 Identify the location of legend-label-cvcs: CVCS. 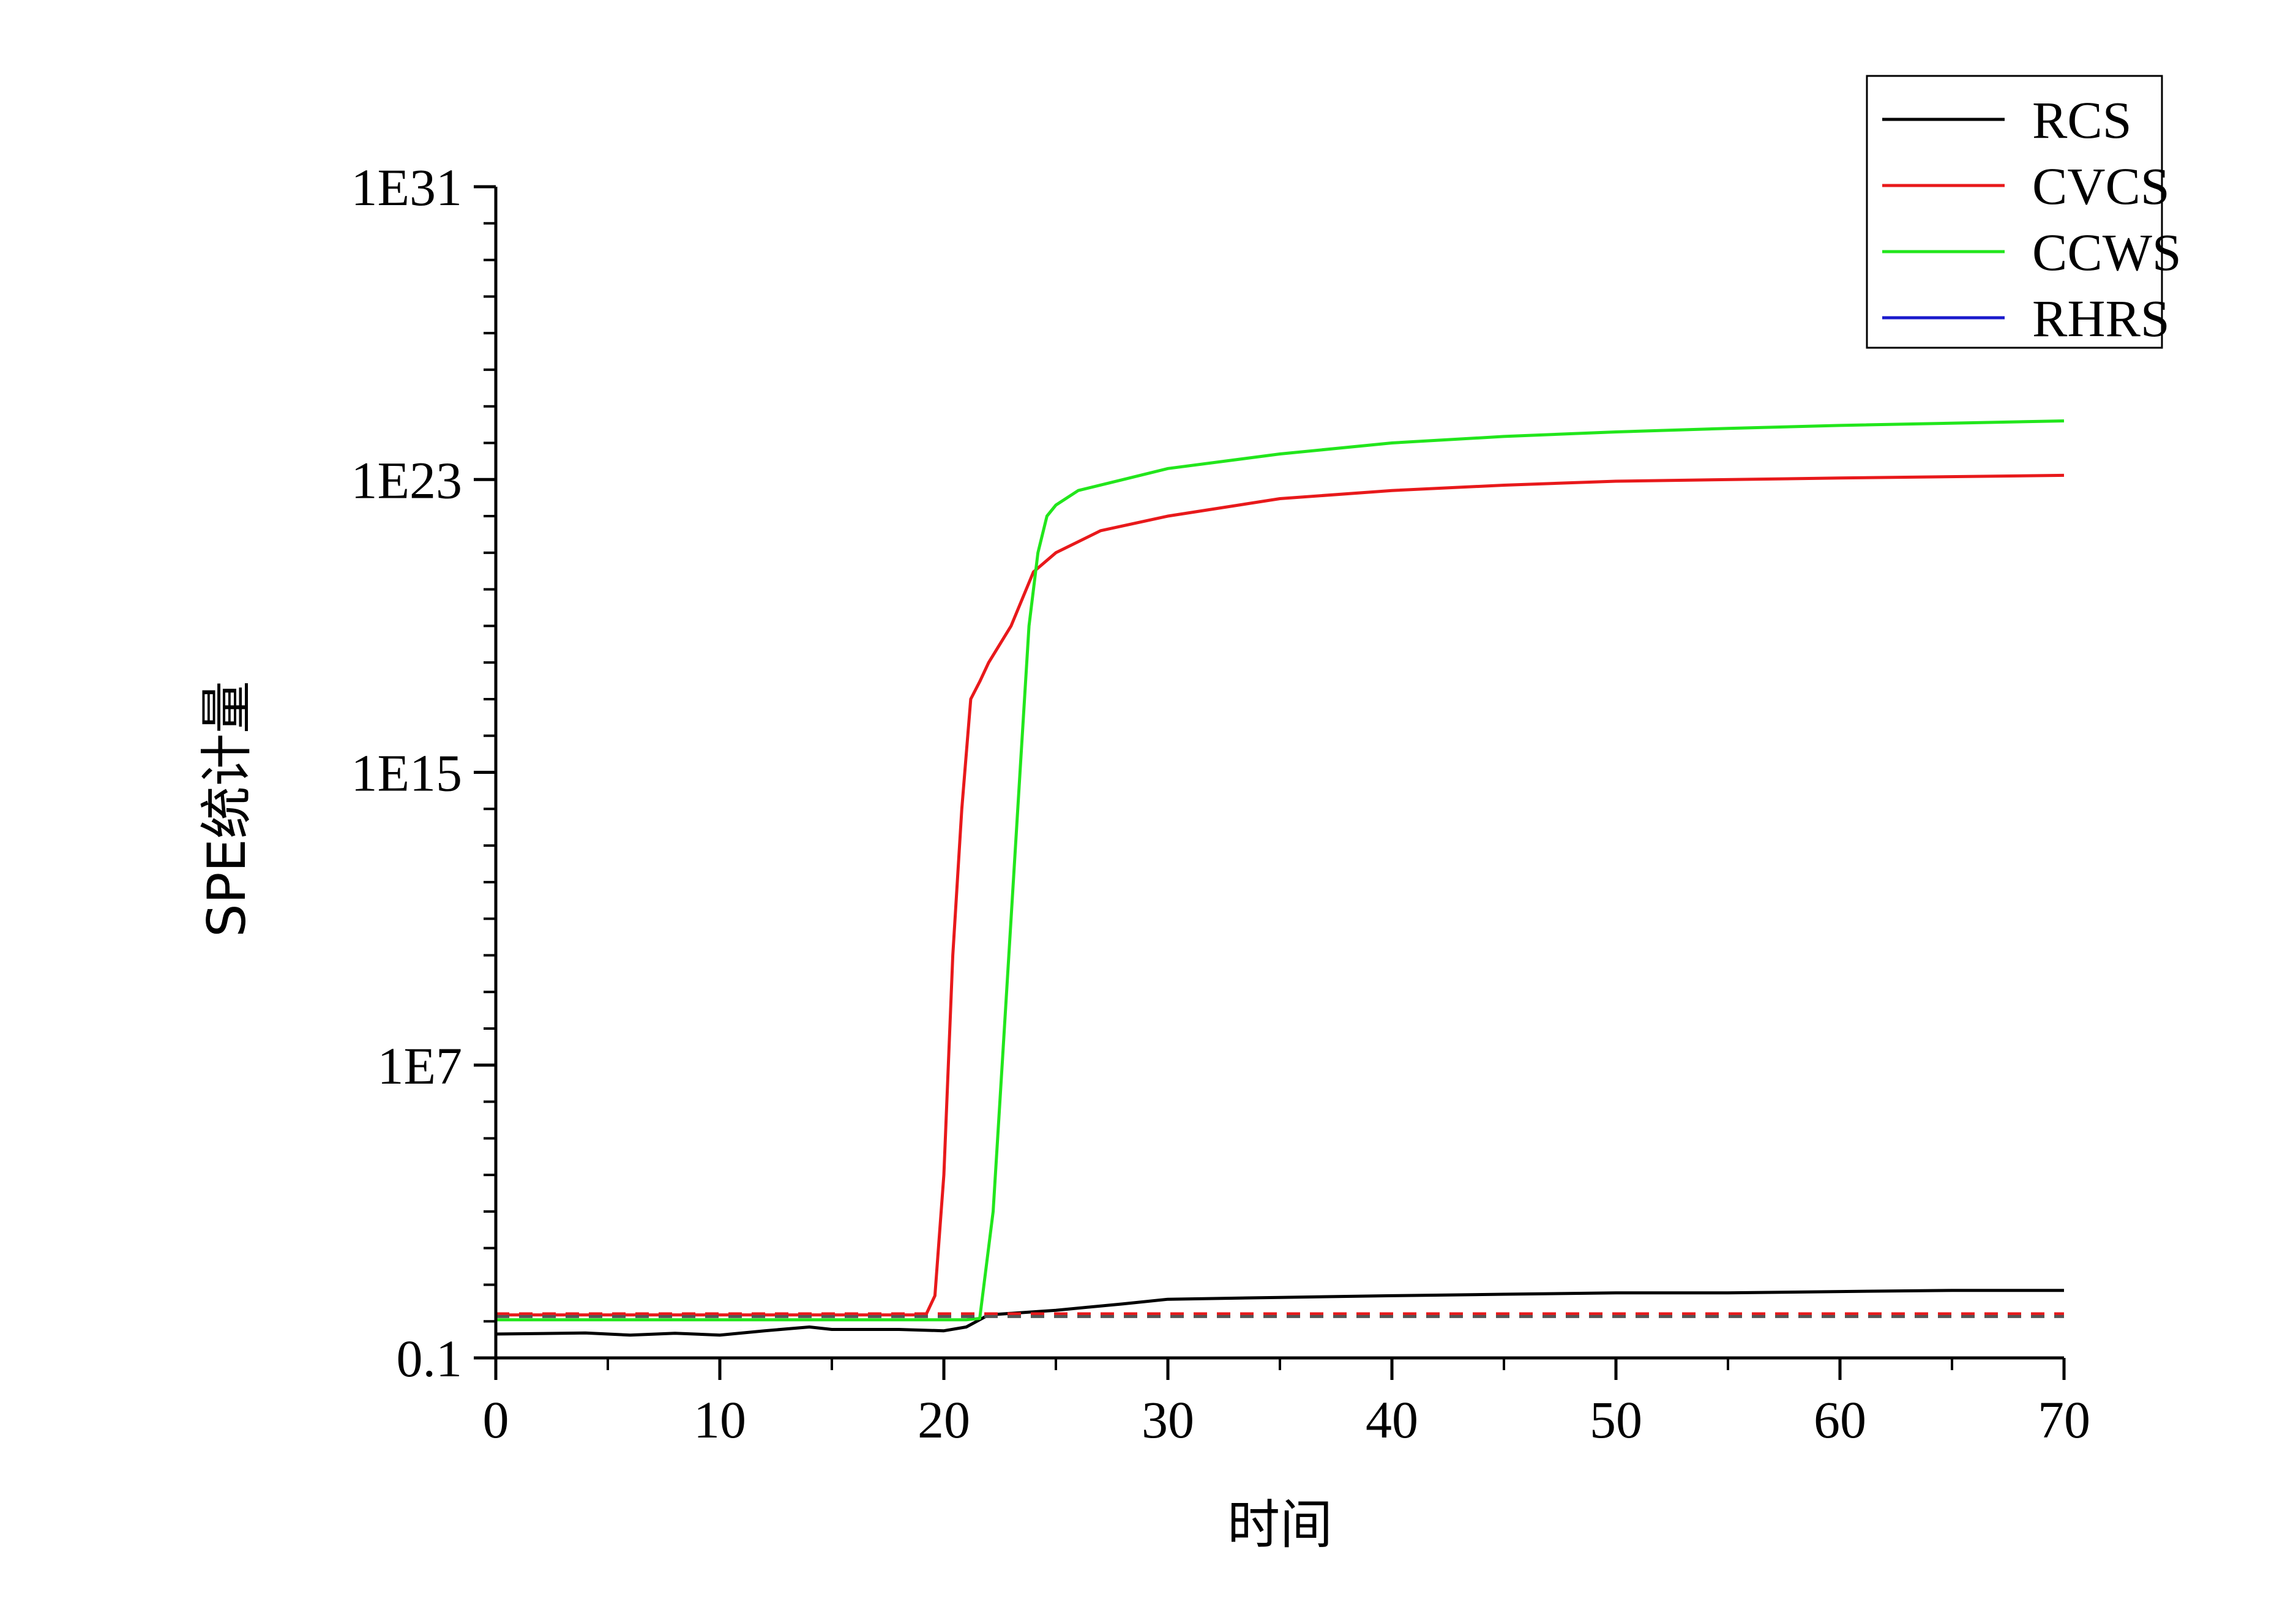
(2101, 187).